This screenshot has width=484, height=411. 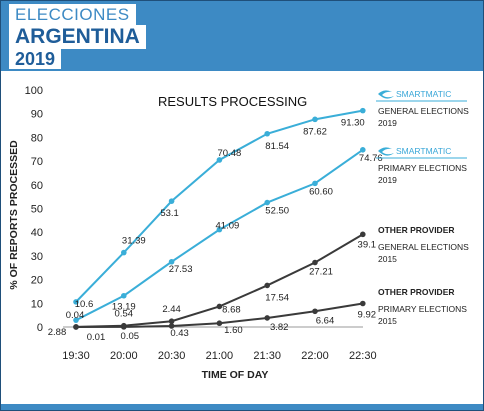 I want to click on legend-line2: 2019, so click(x=387, y=180).